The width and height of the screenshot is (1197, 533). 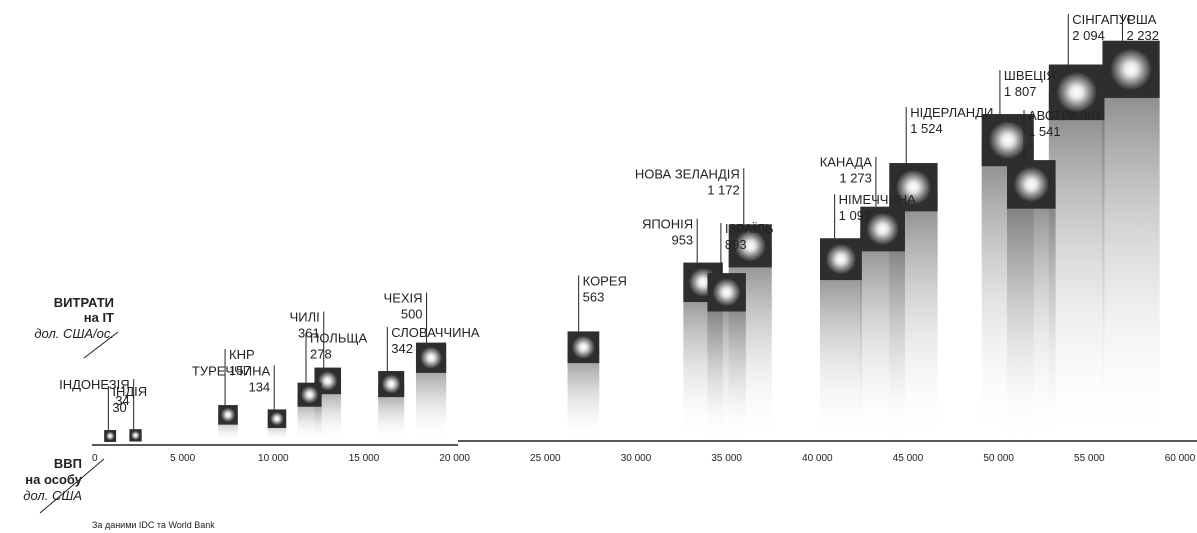 I want to click on point-name-label: КНР, so click(x=242, y=354).